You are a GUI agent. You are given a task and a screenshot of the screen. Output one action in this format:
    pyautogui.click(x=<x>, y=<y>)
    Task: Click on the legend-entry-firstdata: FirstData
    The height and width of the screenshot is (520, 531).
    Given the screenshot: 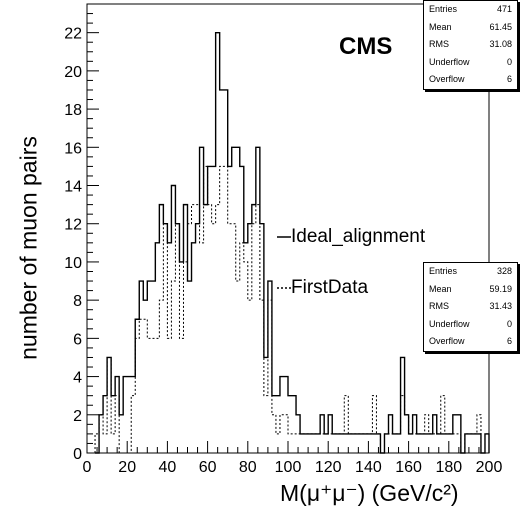 What is the action you would take?
    pyautogui.click(x=322, y=288)
    